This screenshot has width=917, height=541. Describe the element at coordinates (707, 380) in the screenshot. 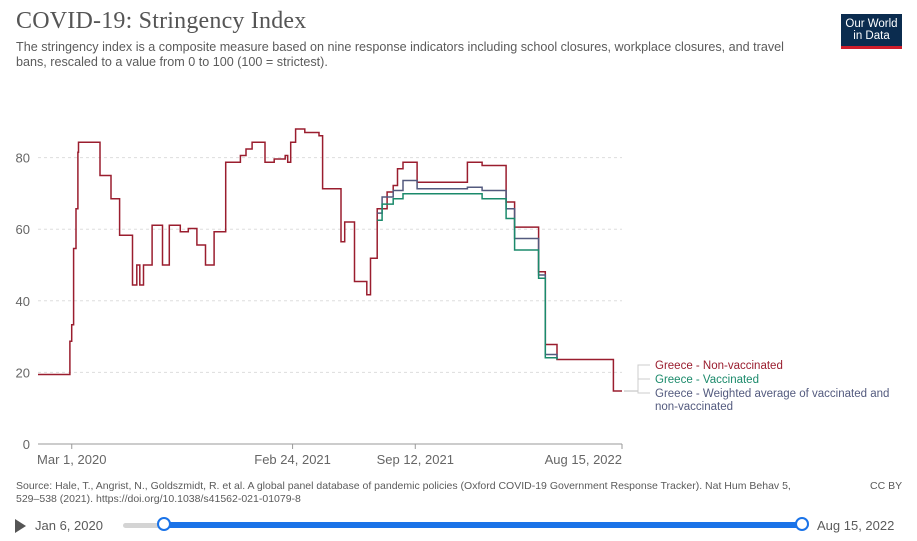

I see `legend-label: Greece - Vaccinated` at that location.